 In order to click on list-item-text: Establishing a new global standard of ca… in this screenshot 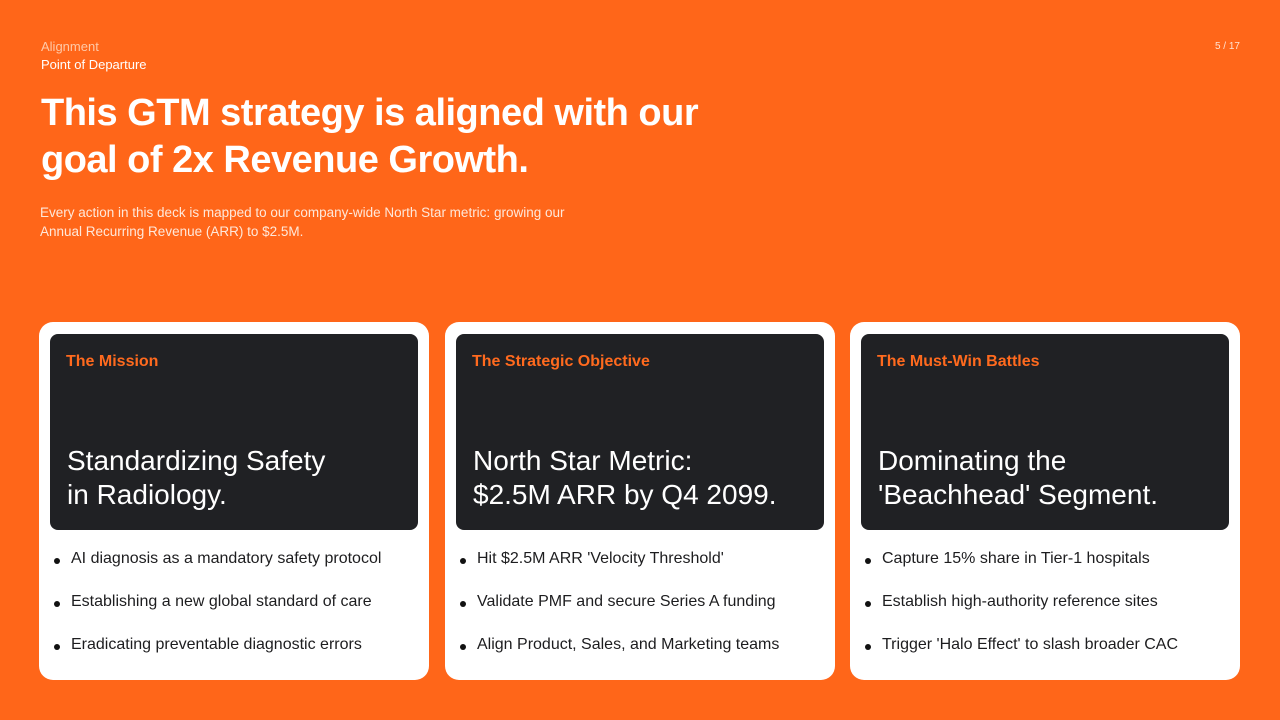, I will do `click(221, 601)`.